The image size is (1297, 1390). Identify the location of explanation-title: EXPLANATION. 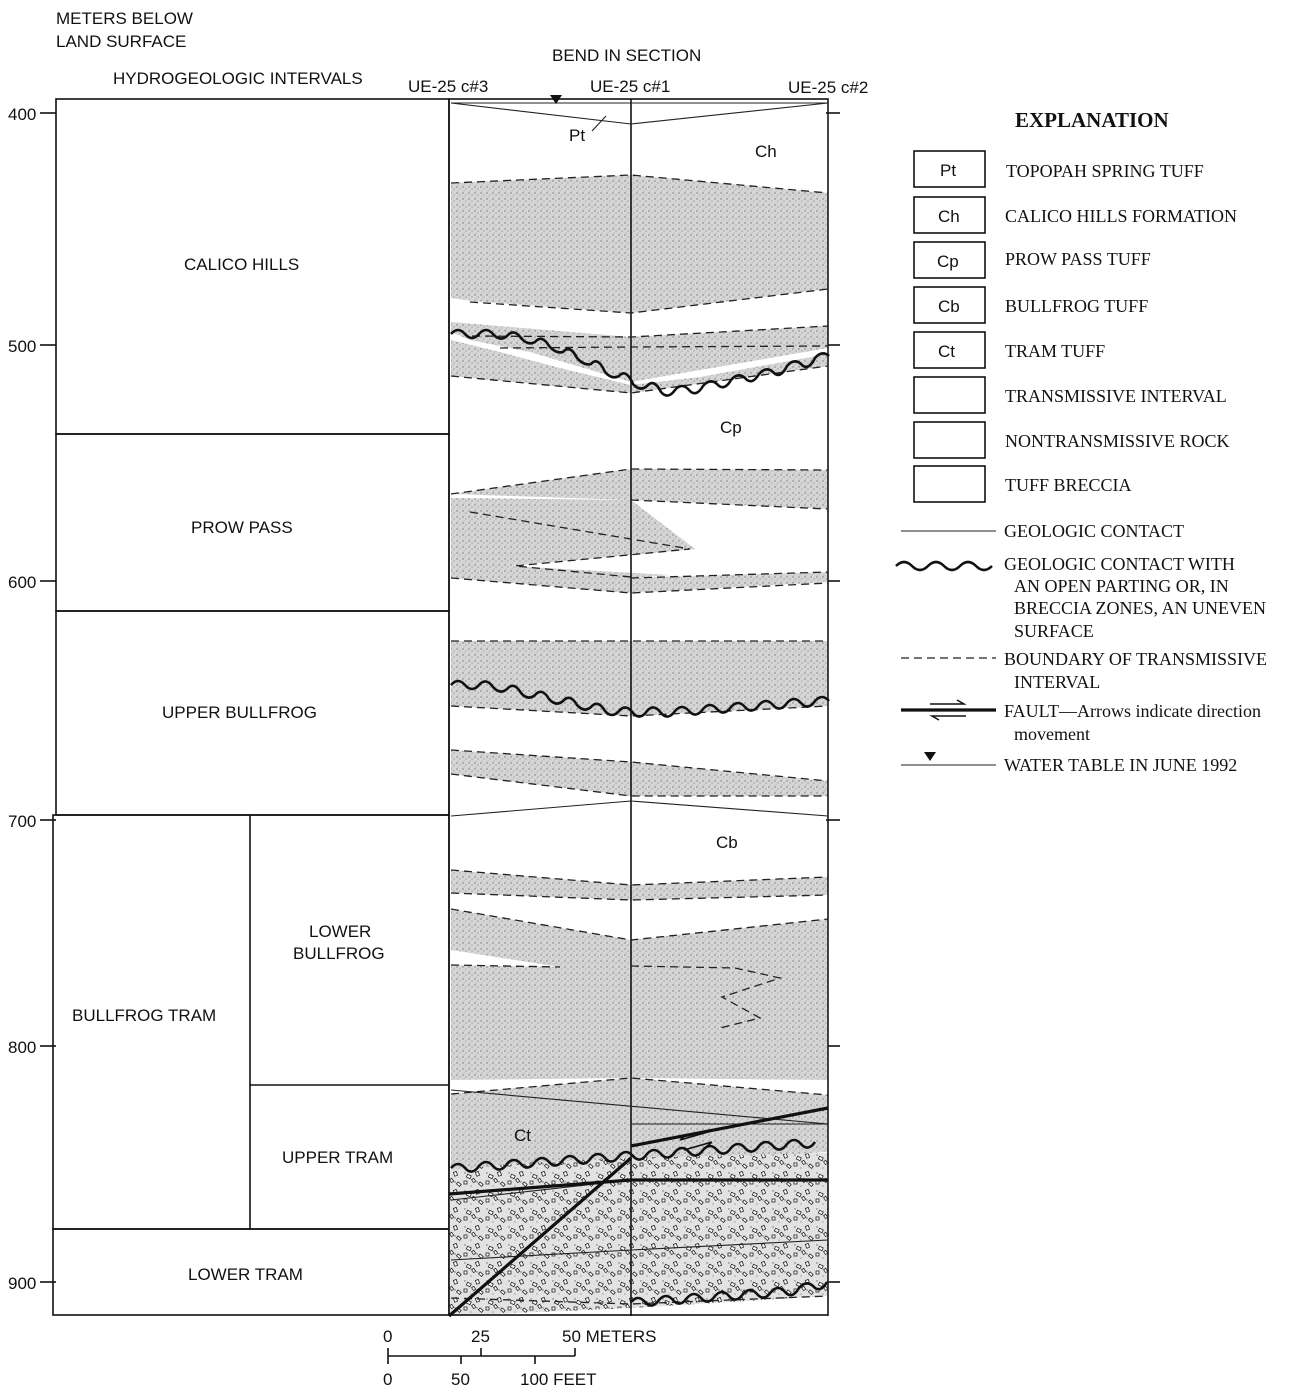
(1092, 120).